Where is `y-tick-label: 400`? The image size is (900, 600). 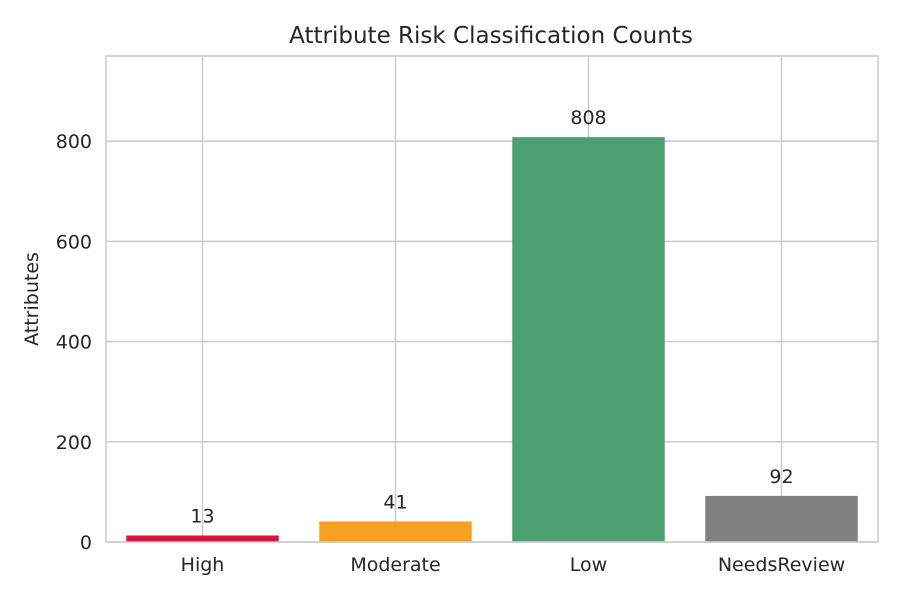
y-tick-label: 400 is located at coordinates (74, 343).